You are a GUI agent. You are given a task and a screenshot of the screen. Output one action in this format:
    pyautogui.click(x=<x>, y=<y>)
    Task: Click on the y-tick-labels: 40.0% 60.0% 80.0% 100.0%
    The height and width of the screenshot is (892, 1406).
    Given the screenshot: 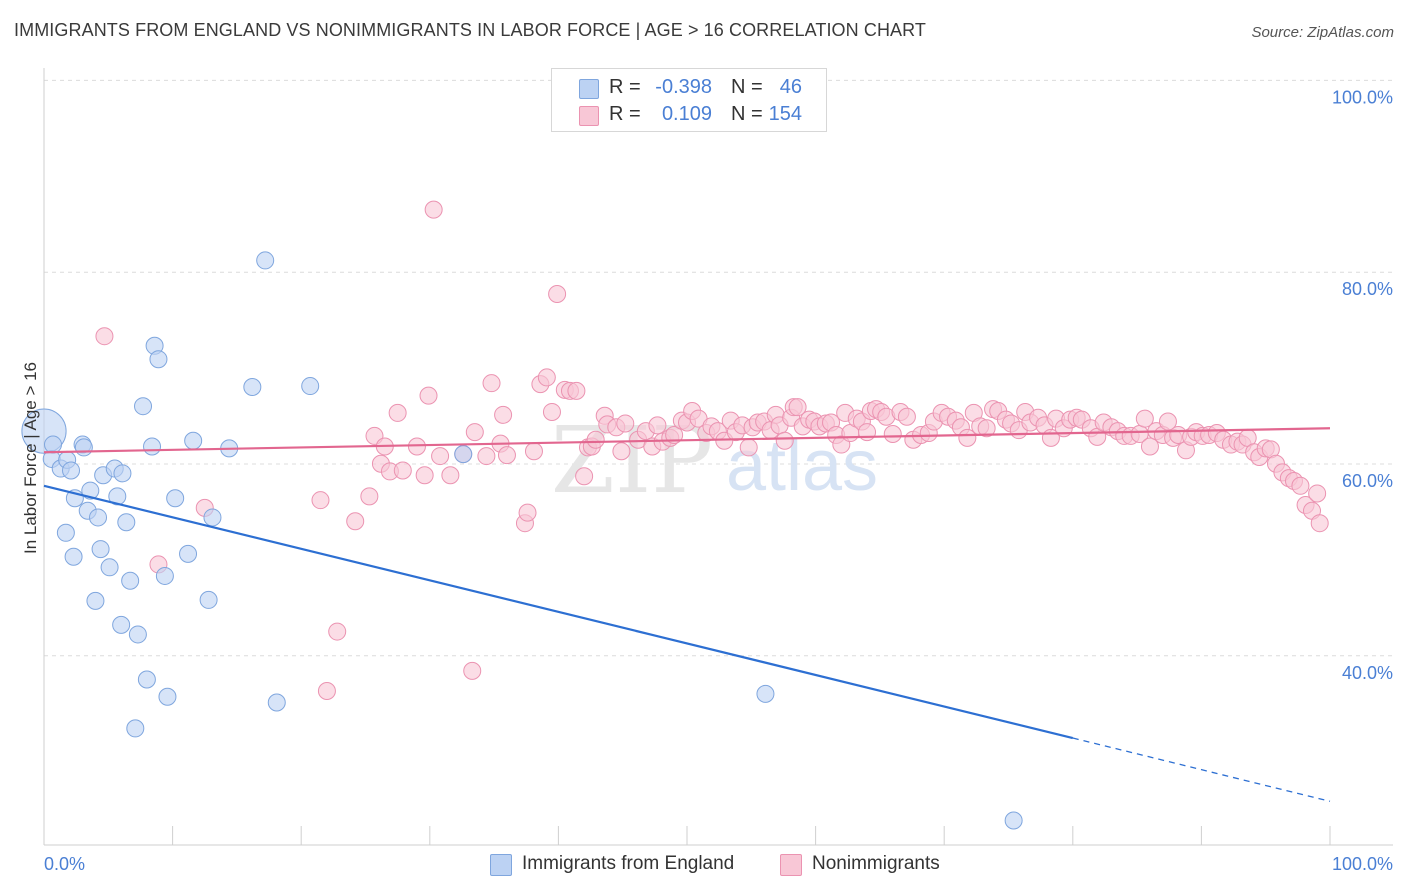 What is the action you would take?
    pyautogui.click(x=1362, y=384)
    